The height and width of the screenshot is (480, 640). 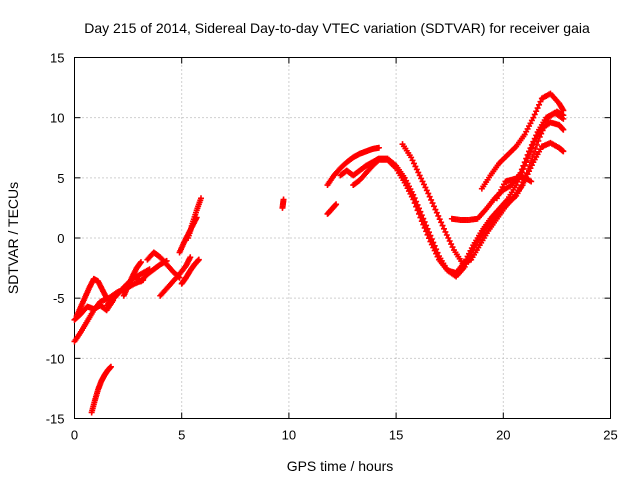 What do you see at coordinates (503, 435) in the screenshot?
I see `x-tick-label: 20` at bounding box center [503, 435].